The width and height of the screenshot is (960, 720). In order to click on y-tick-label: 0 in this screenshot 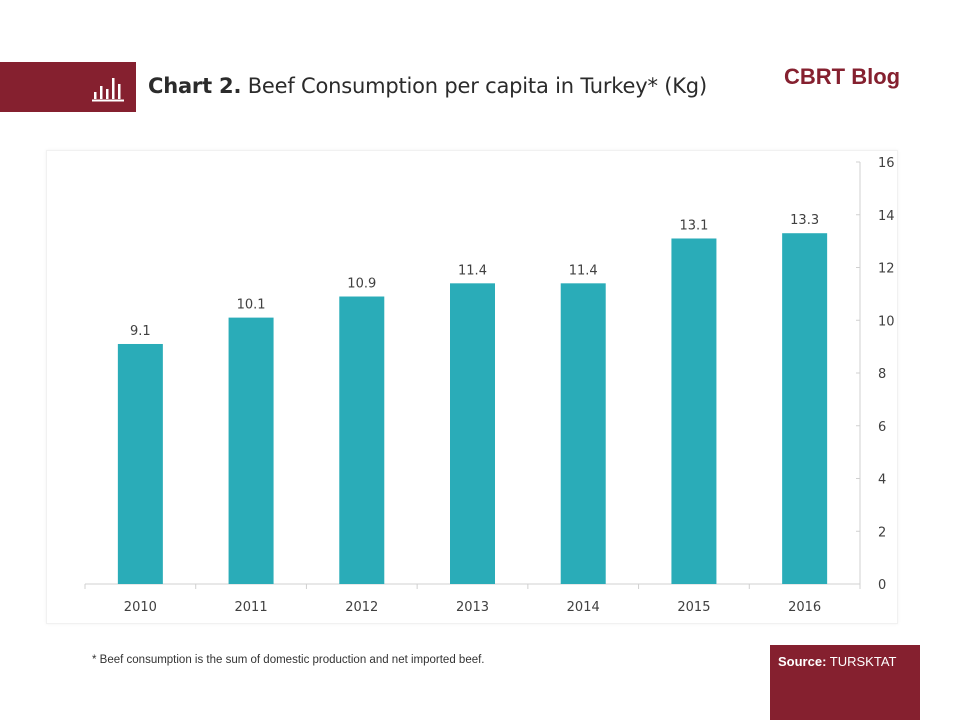, I will do `click(882, 585)`.